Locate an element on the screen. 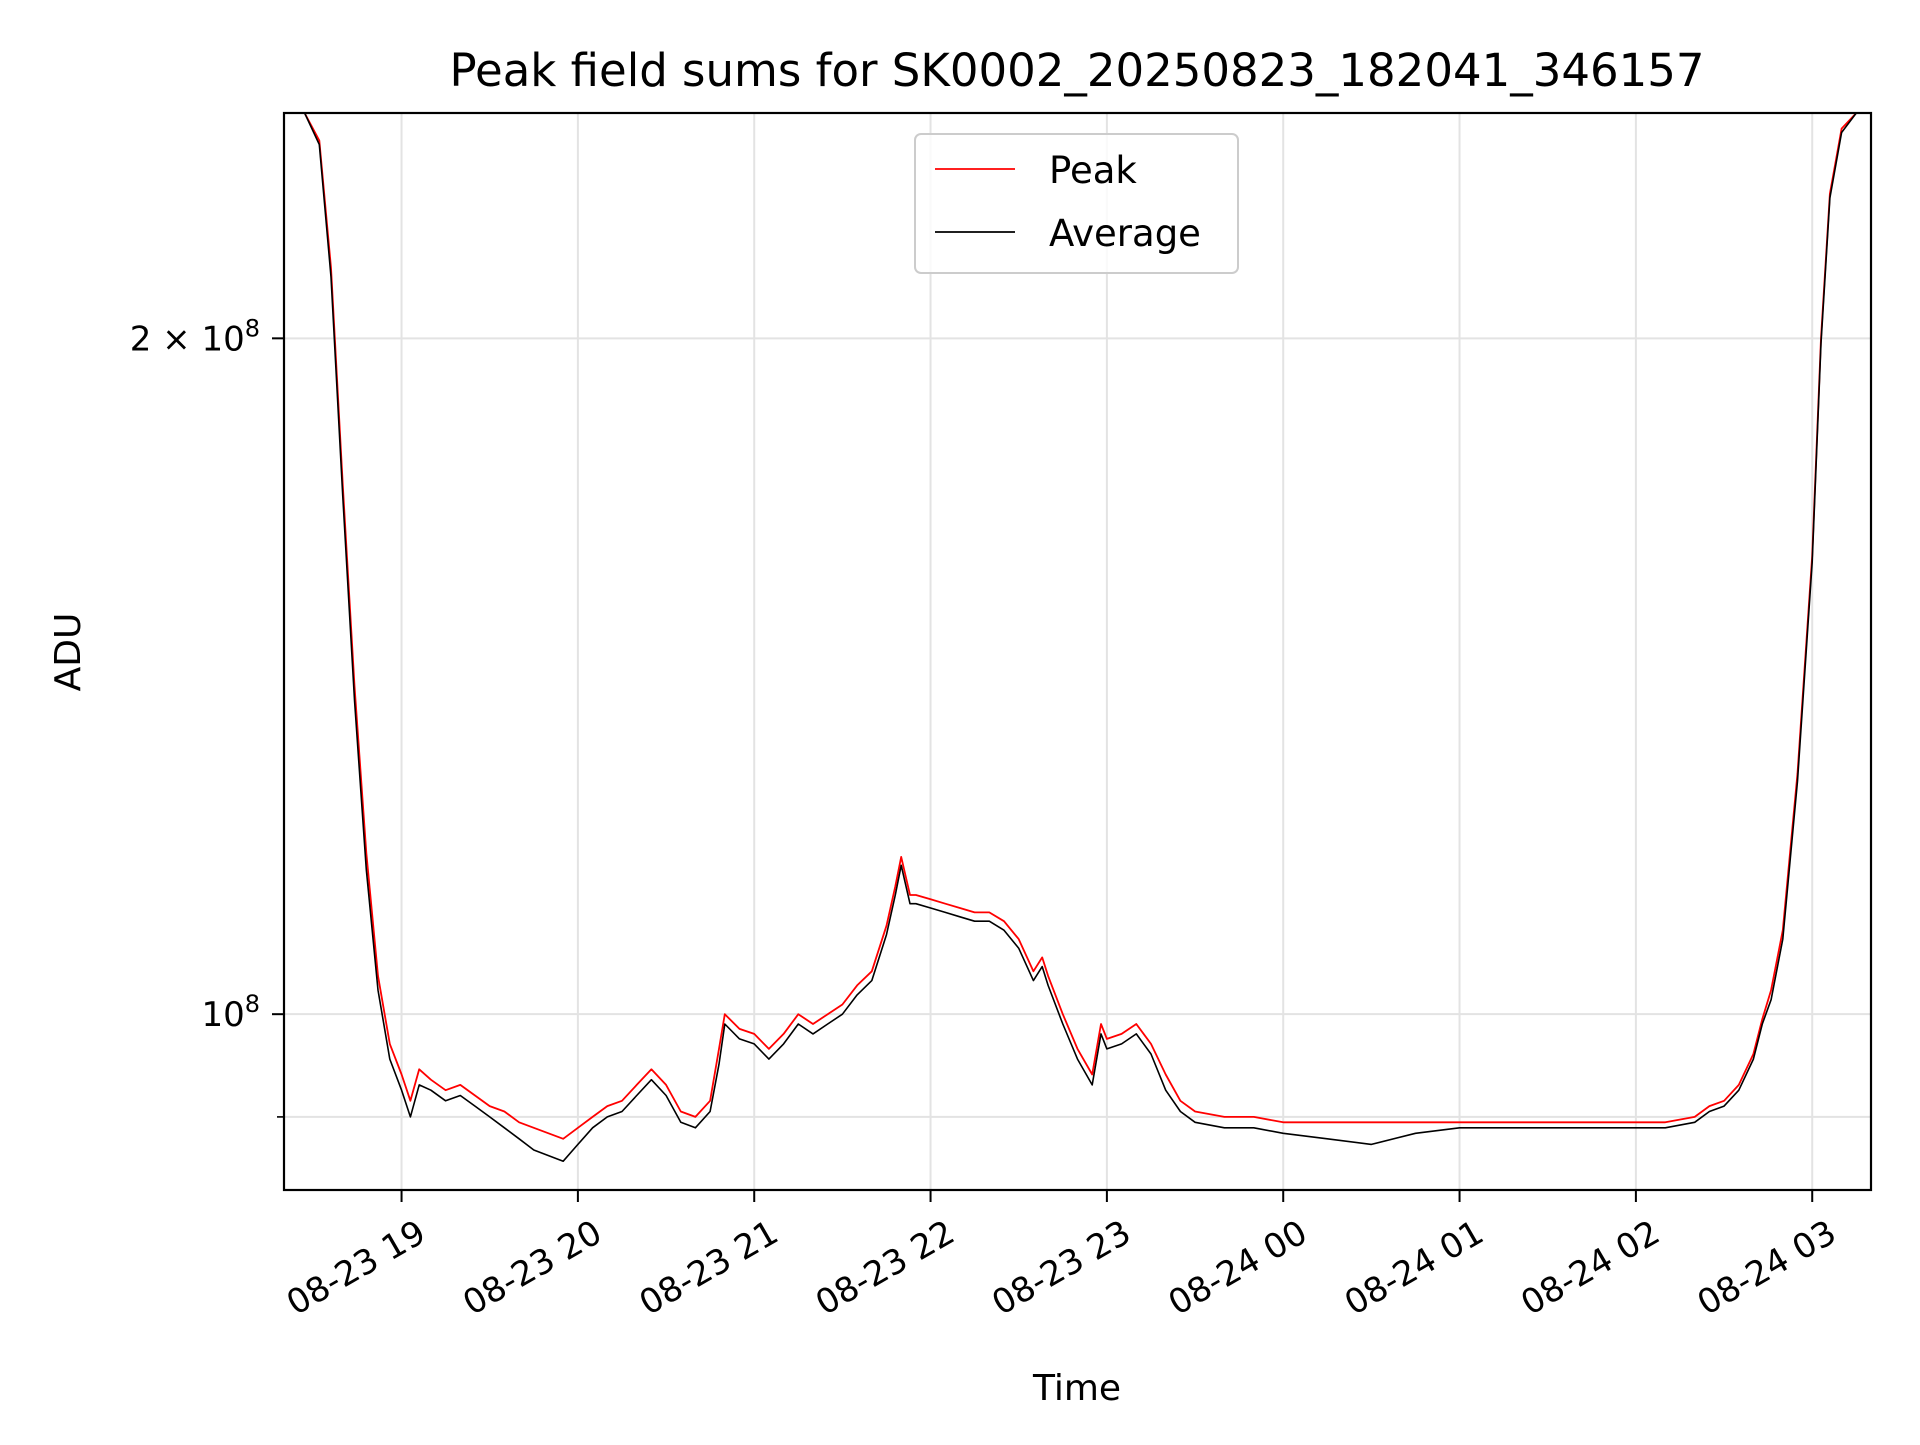 The image size is (1920, 1445). x-axis-label: Time is located at coordinates (1076, 1388).